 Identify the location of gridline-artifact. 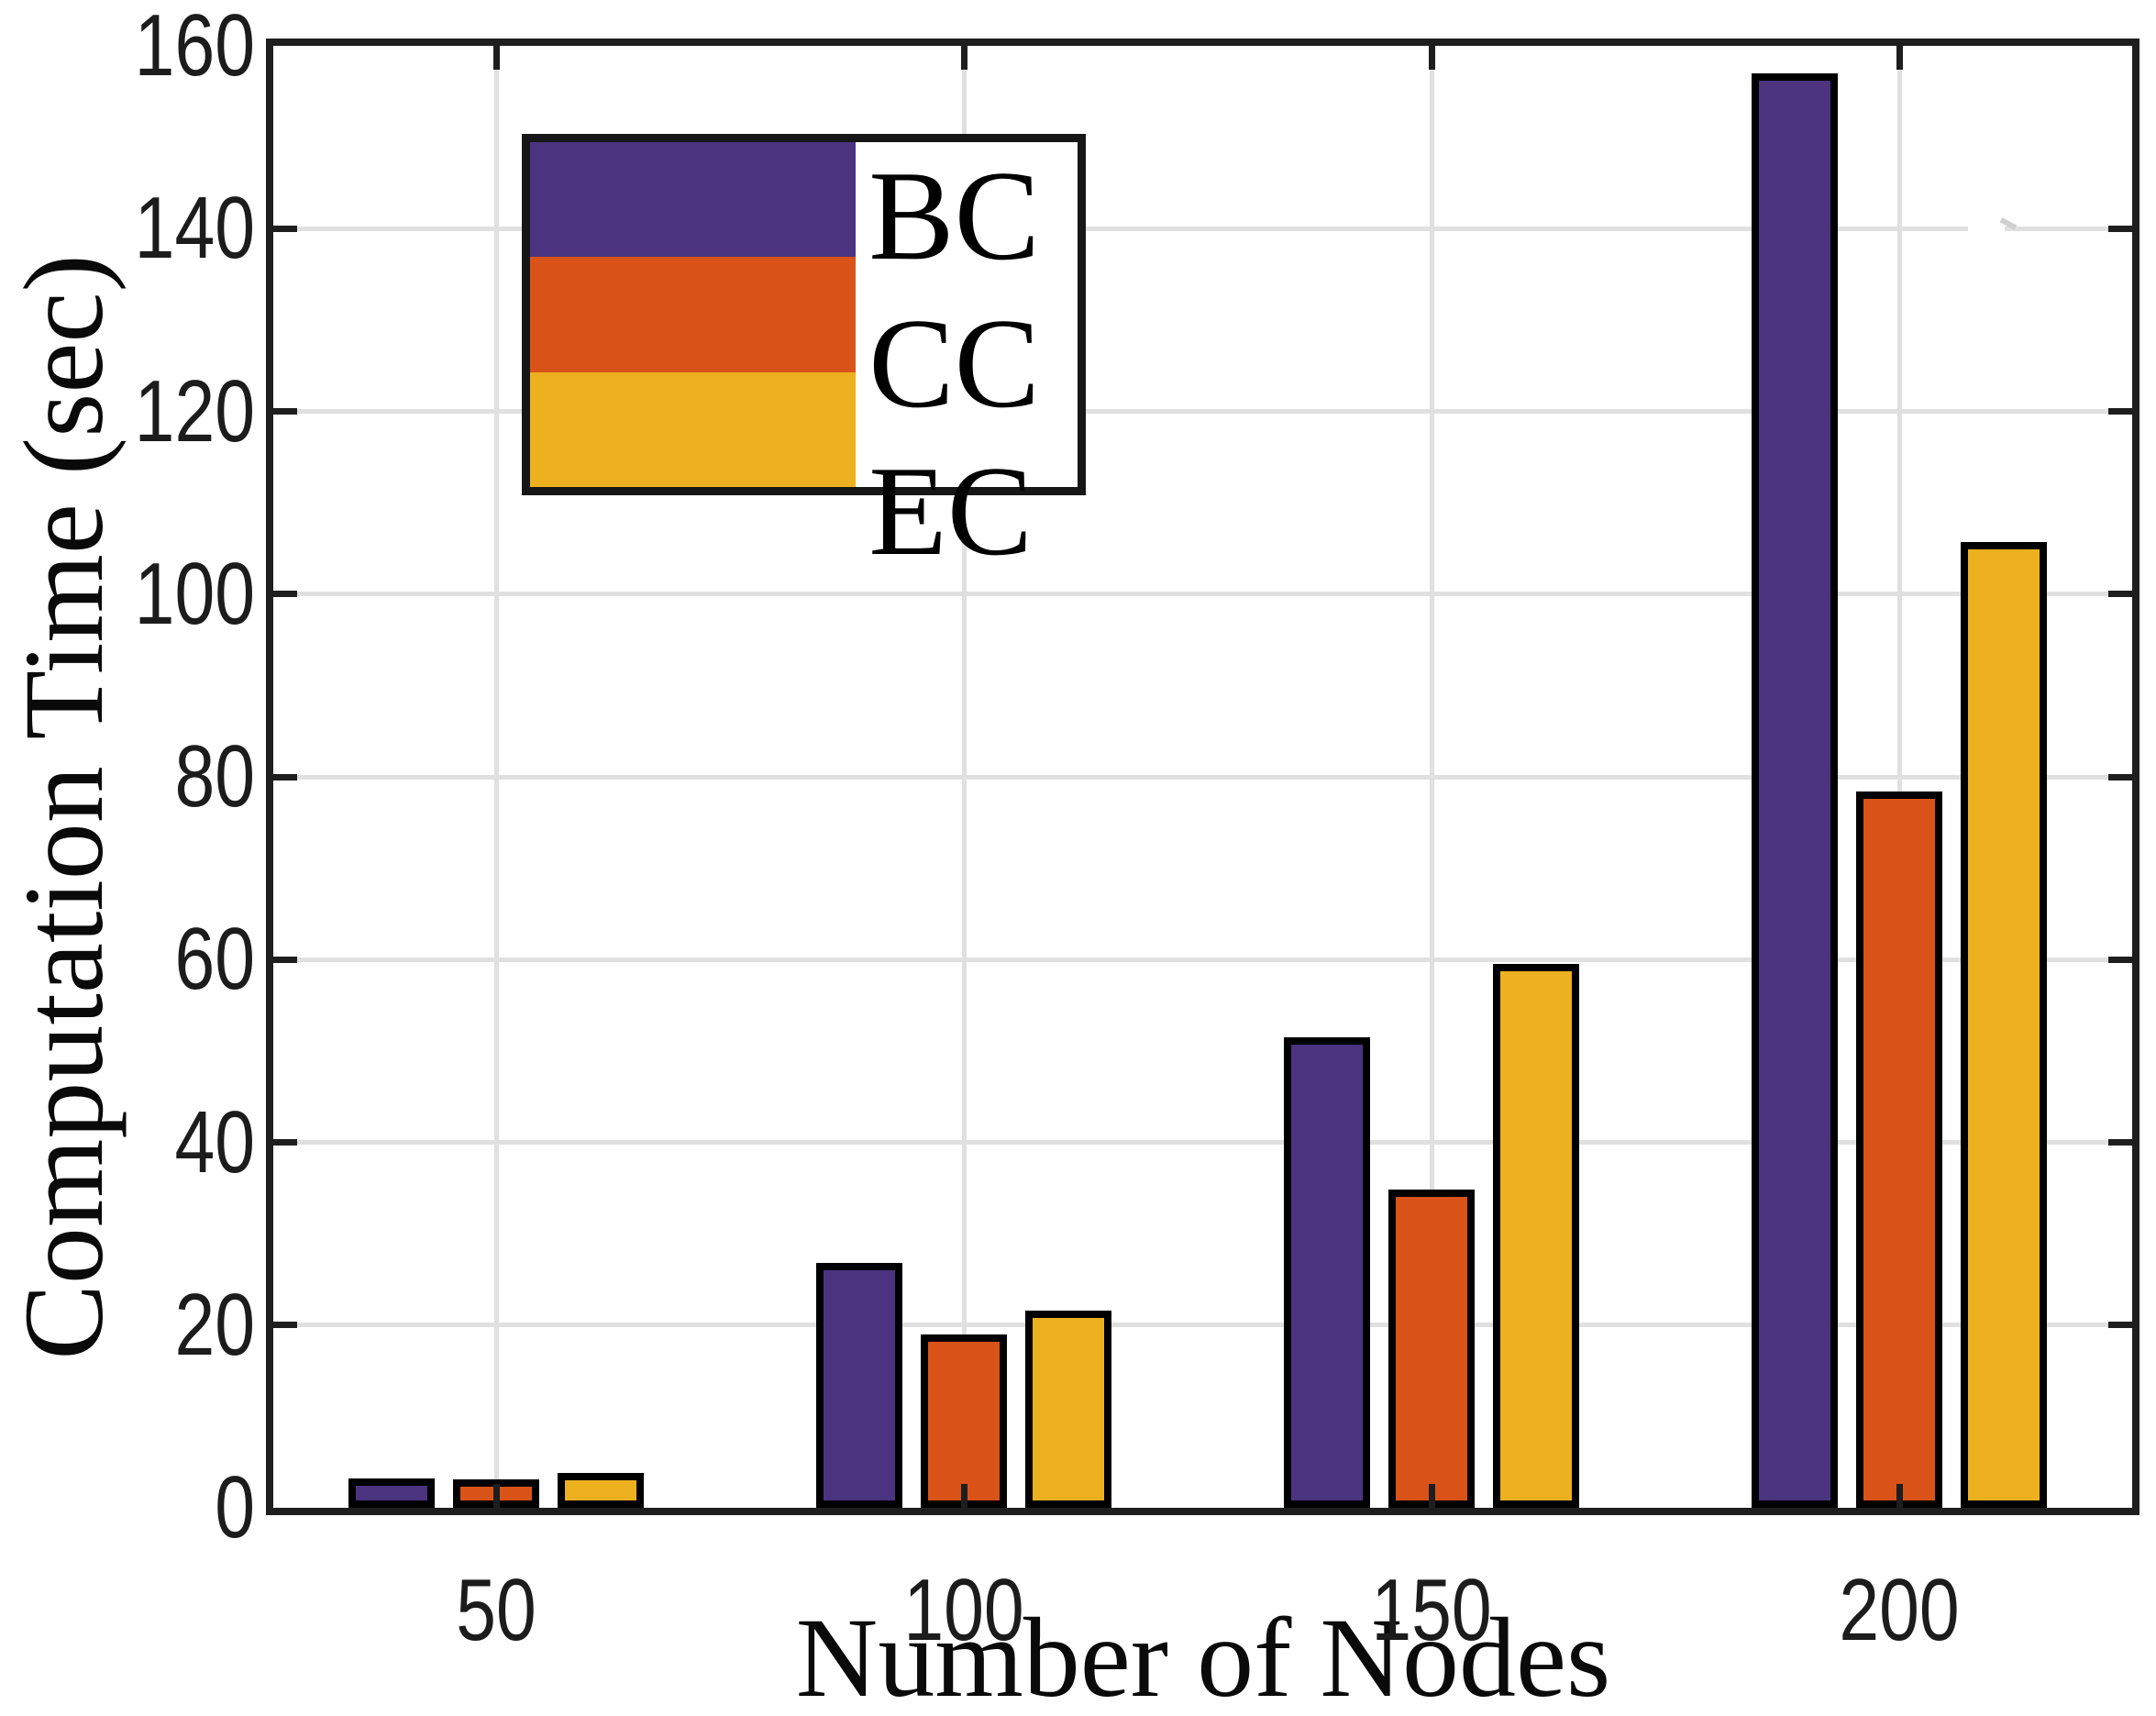
(1987, 230).